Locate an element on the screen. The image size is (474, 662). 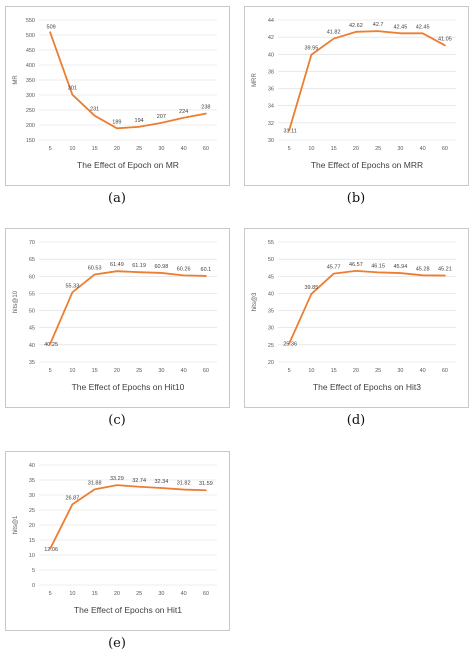
data-label: 45.77 is located at coordinates (334, 268).